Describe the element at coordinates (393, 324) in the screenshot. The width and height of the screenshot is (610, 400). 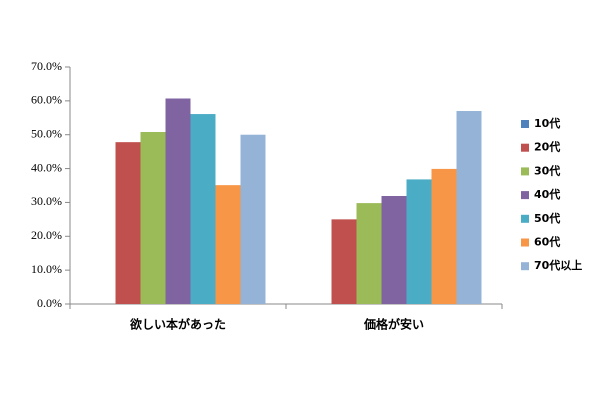
I see `x-tick-label: 価格が安い` at that location.